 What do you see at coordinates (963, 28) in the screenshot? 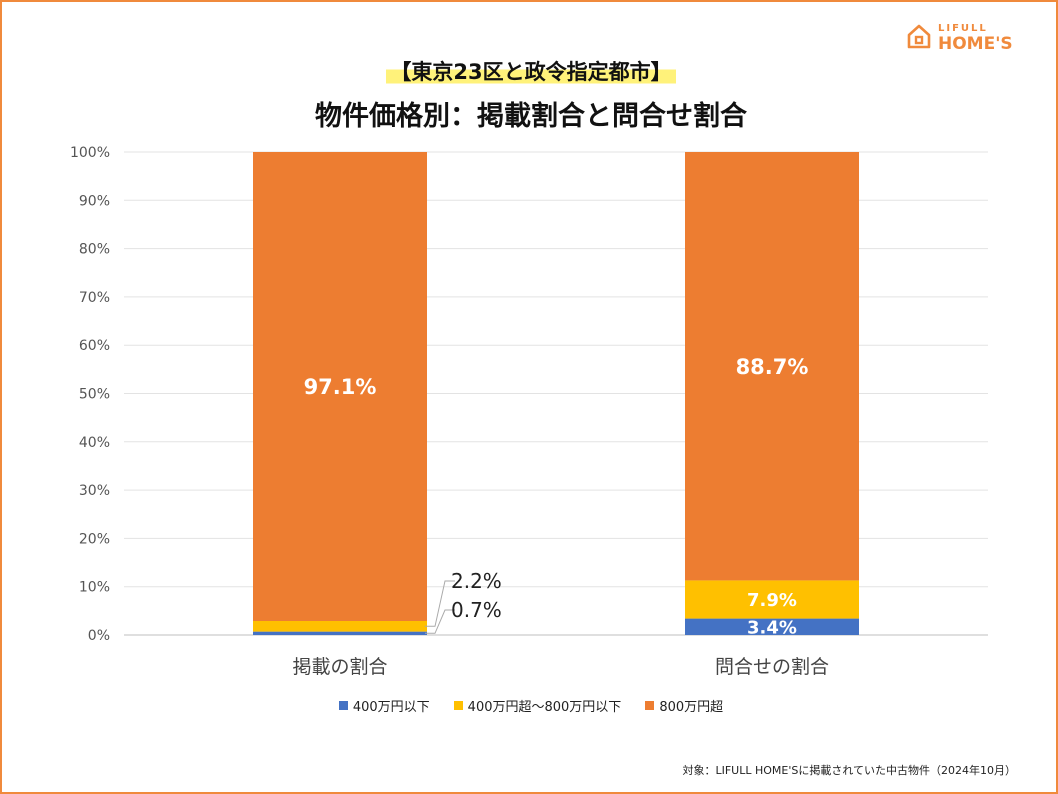
I see `brand-line1: LIFULL` at bounding box center [963, 28].